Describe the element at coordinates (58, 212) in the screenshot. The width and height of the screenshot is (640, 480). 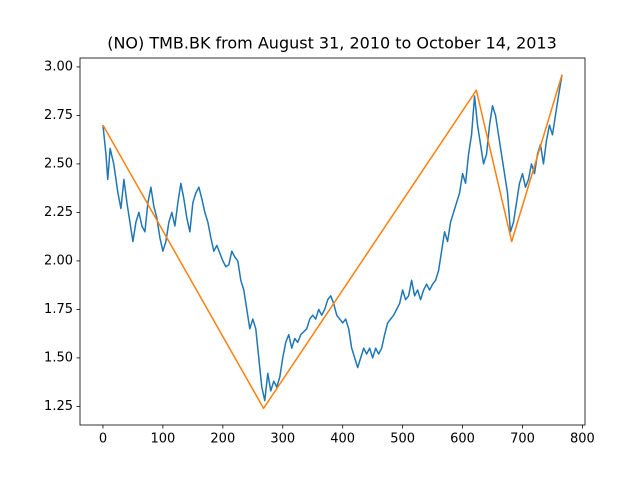
I see `y-tick-label: 2.25` at that location.